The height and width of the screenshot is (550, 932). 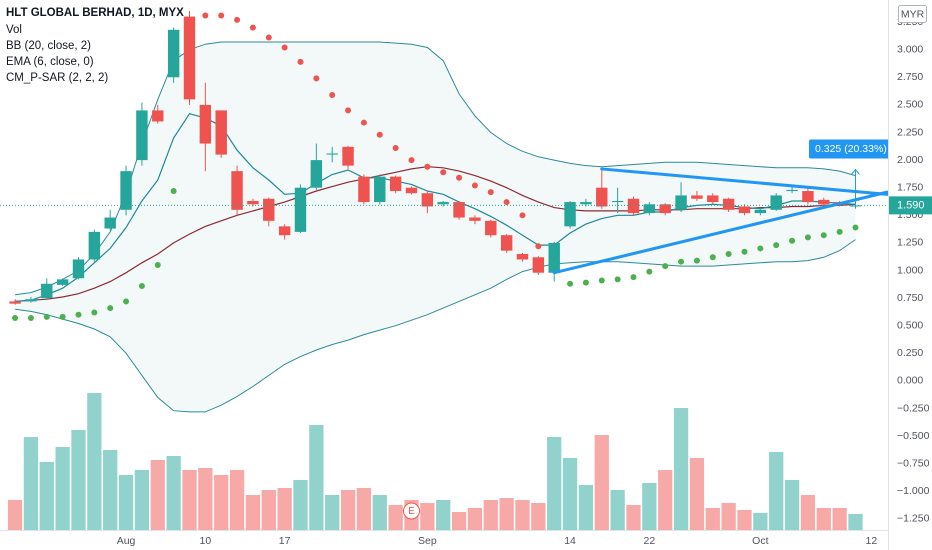 I want to click on last-price-box, so click(x=910, y=205).